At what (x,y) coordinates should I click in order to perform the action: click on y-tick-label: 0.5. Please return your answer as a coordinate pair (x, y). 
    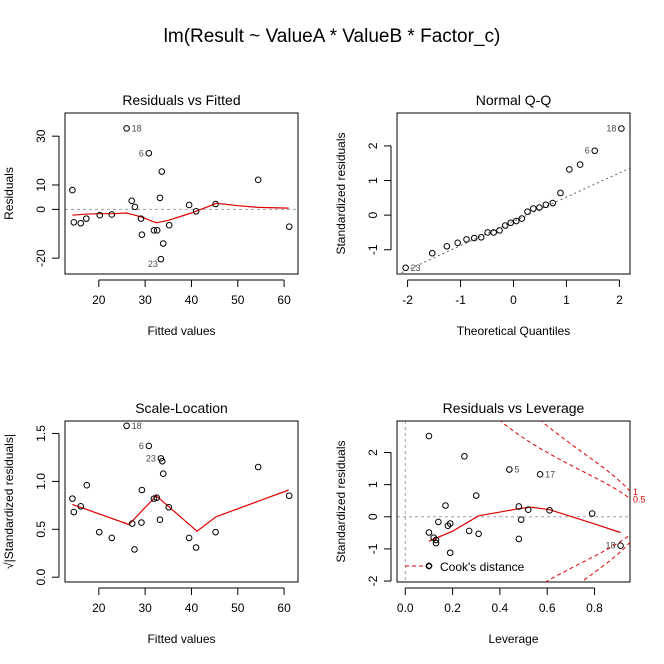
    Looking at the image, I should click on (41, 529).